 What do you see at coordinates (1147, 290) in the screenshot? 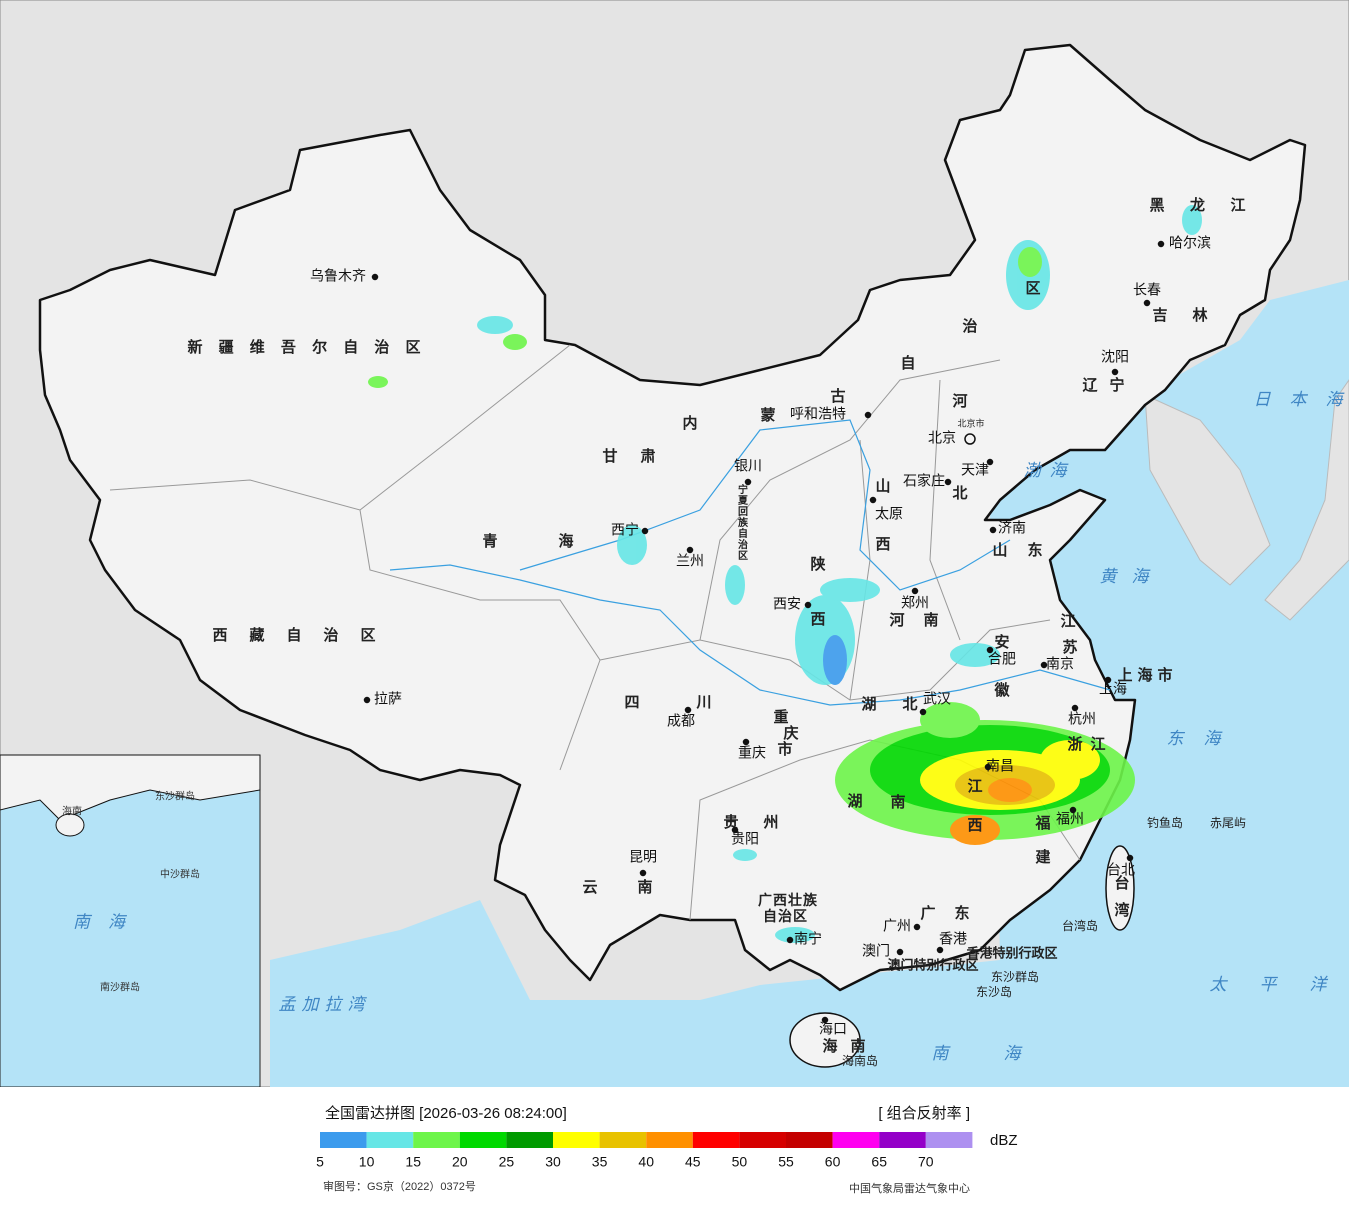
I see `city-label: 长春` at bounding box center [1147, 290].